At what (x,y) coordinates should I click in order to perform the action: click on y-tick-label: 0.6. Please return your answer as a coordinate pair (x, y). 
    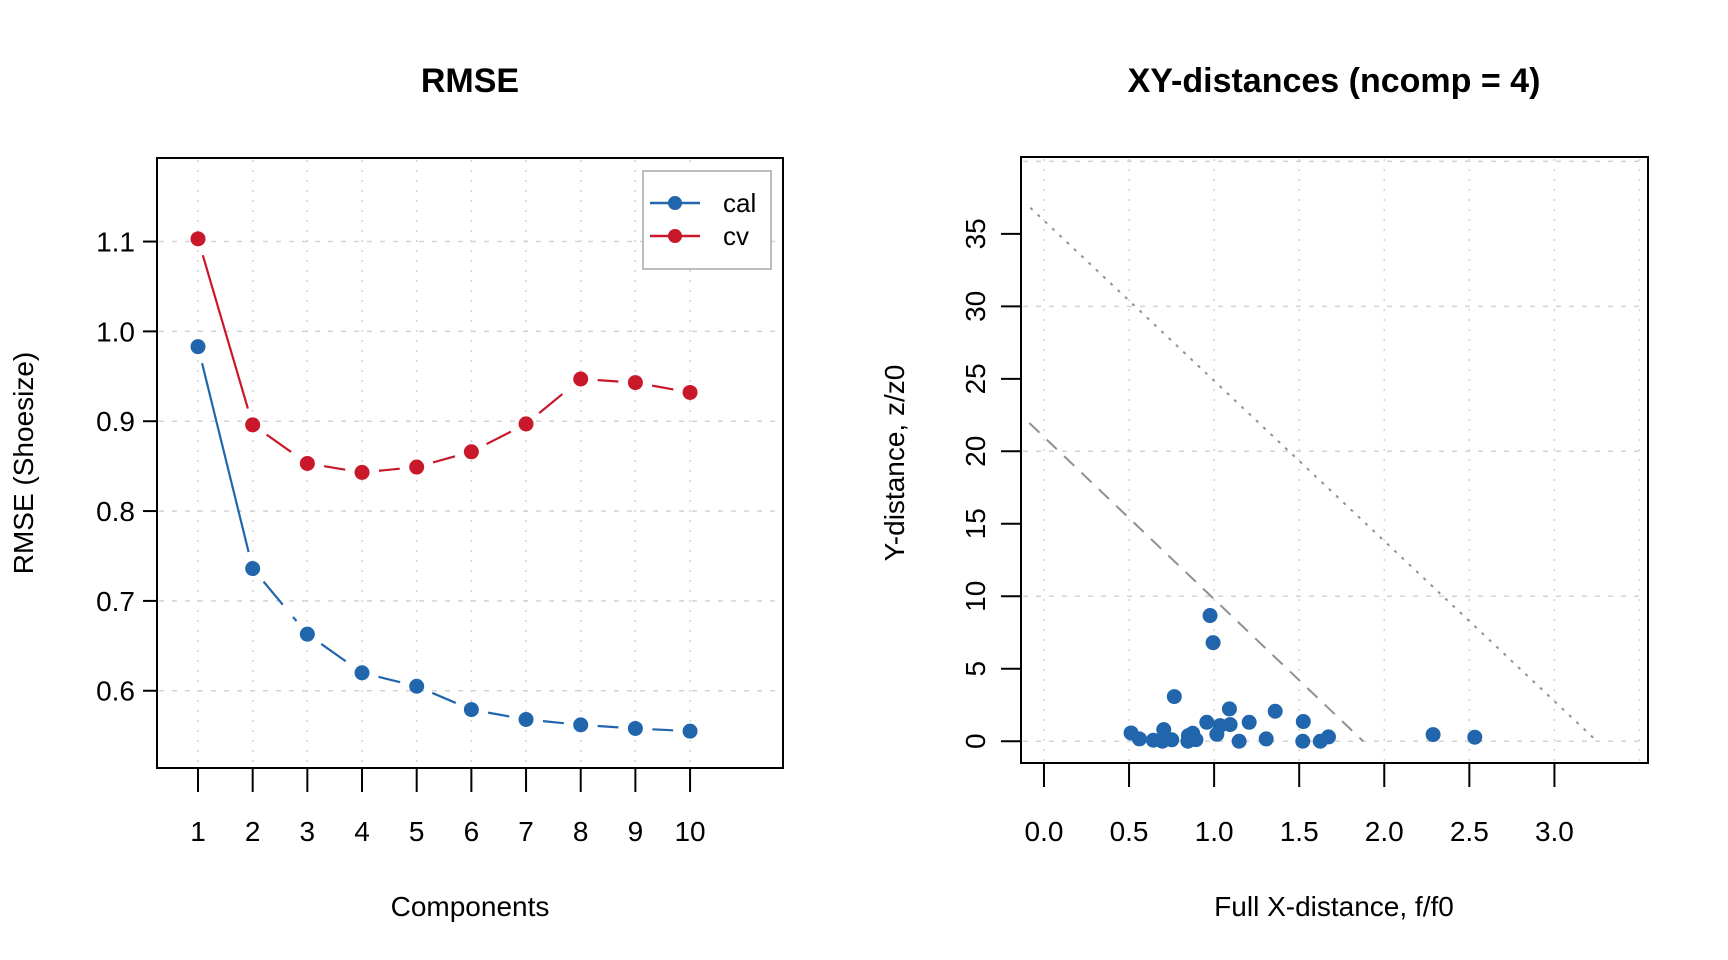
    Looking at the image, I should click on (115, 691).